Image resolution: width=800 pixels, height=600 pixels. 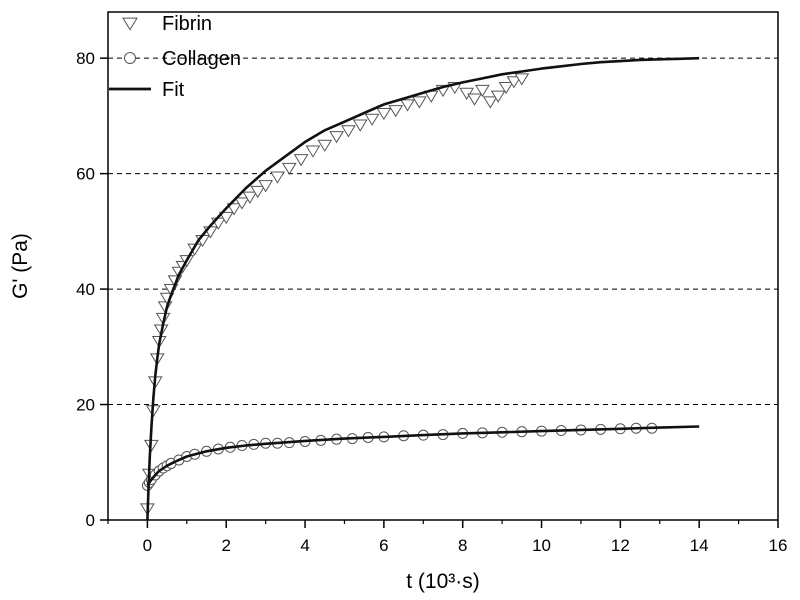 What do you see at coordinates (85, 289) in the screenshot?
I see `y-tick-label: 40` at bounding box center [85, 289].